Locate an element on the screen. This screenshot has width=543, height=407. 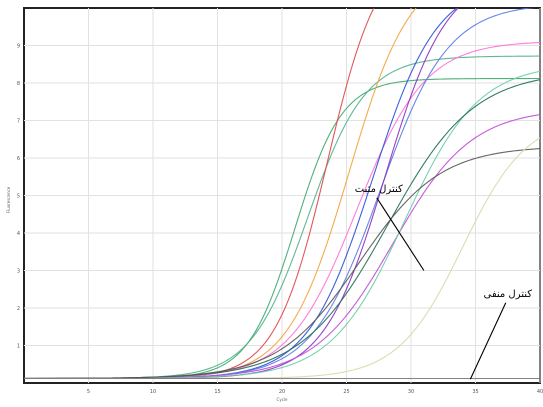
y-tick-label: 3 is located at coordinates (18, 272).